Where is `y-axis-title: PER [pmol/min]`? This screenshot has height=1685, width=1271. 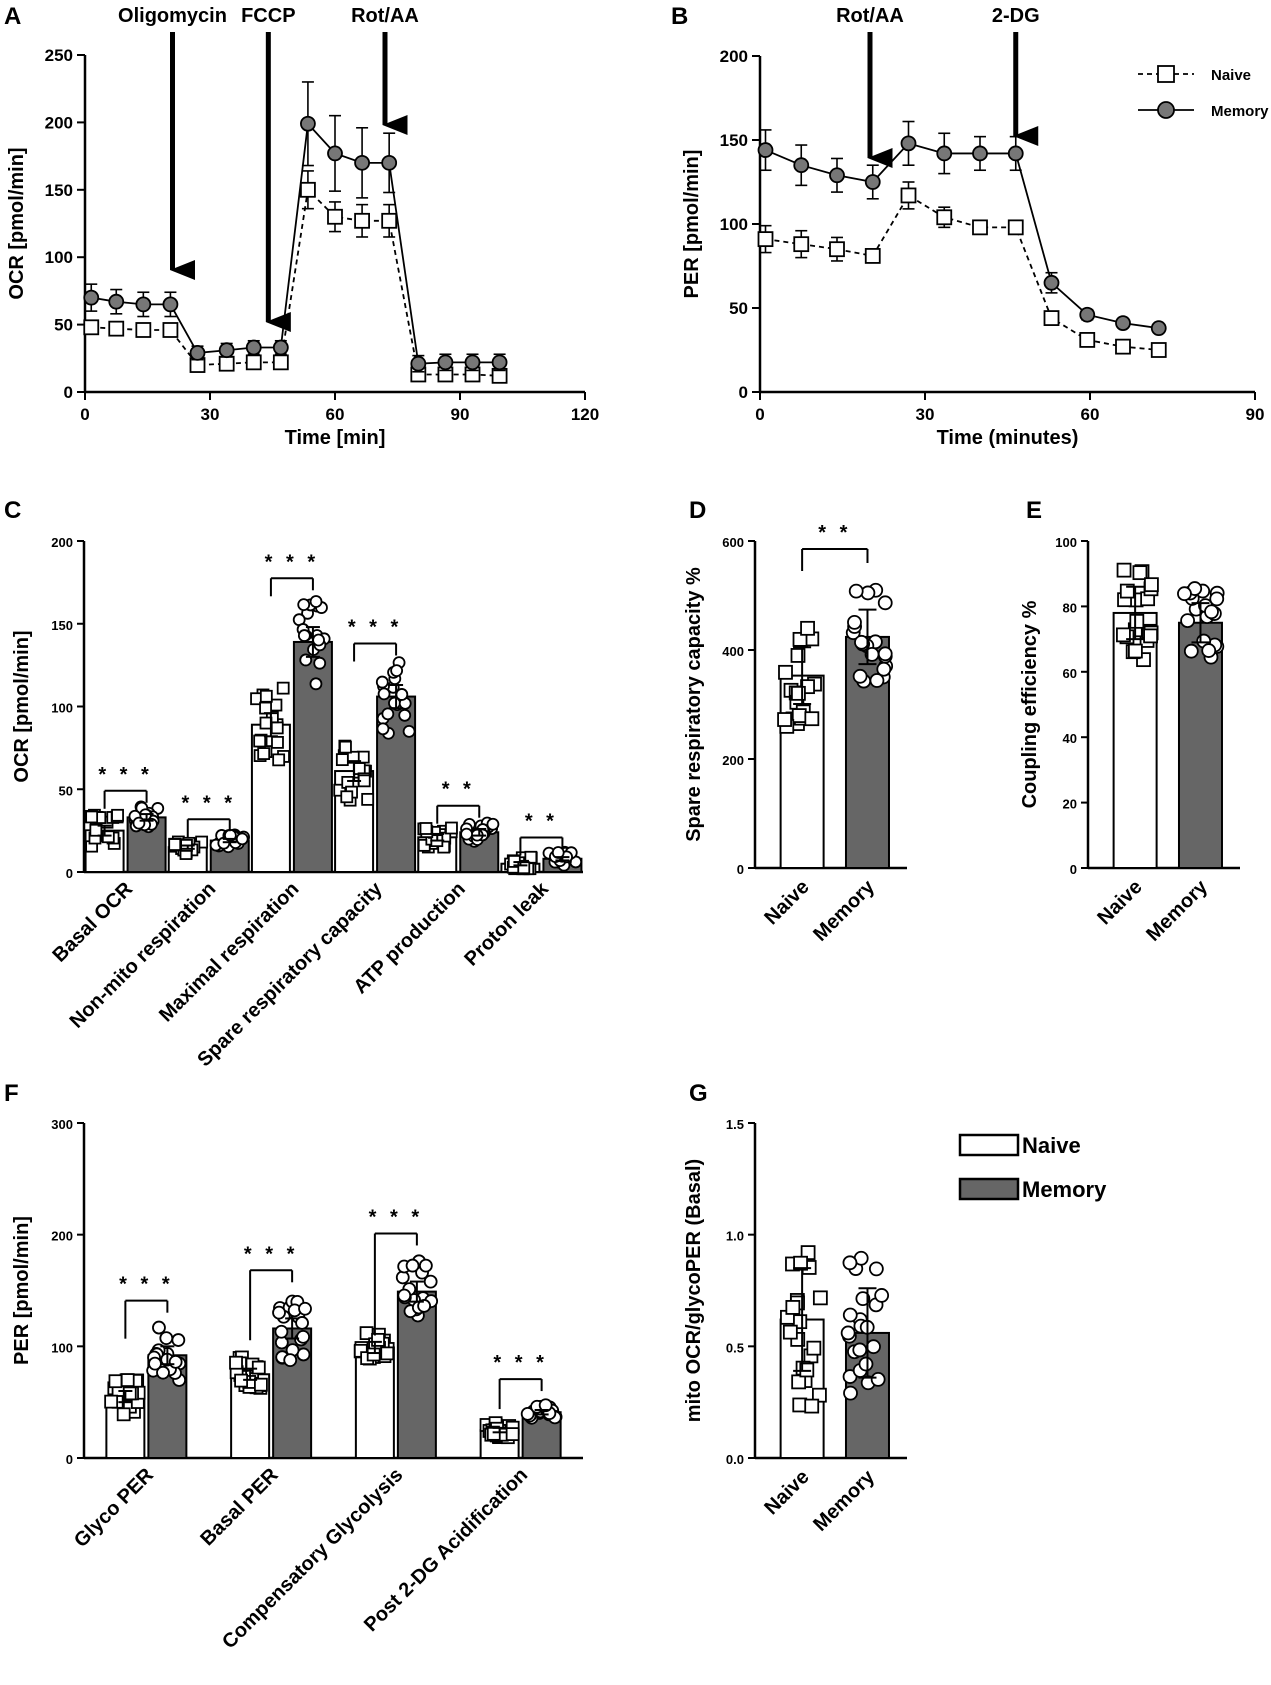 y-axis-title: PER [pmol/min] is located at coordinates (22, 1290).